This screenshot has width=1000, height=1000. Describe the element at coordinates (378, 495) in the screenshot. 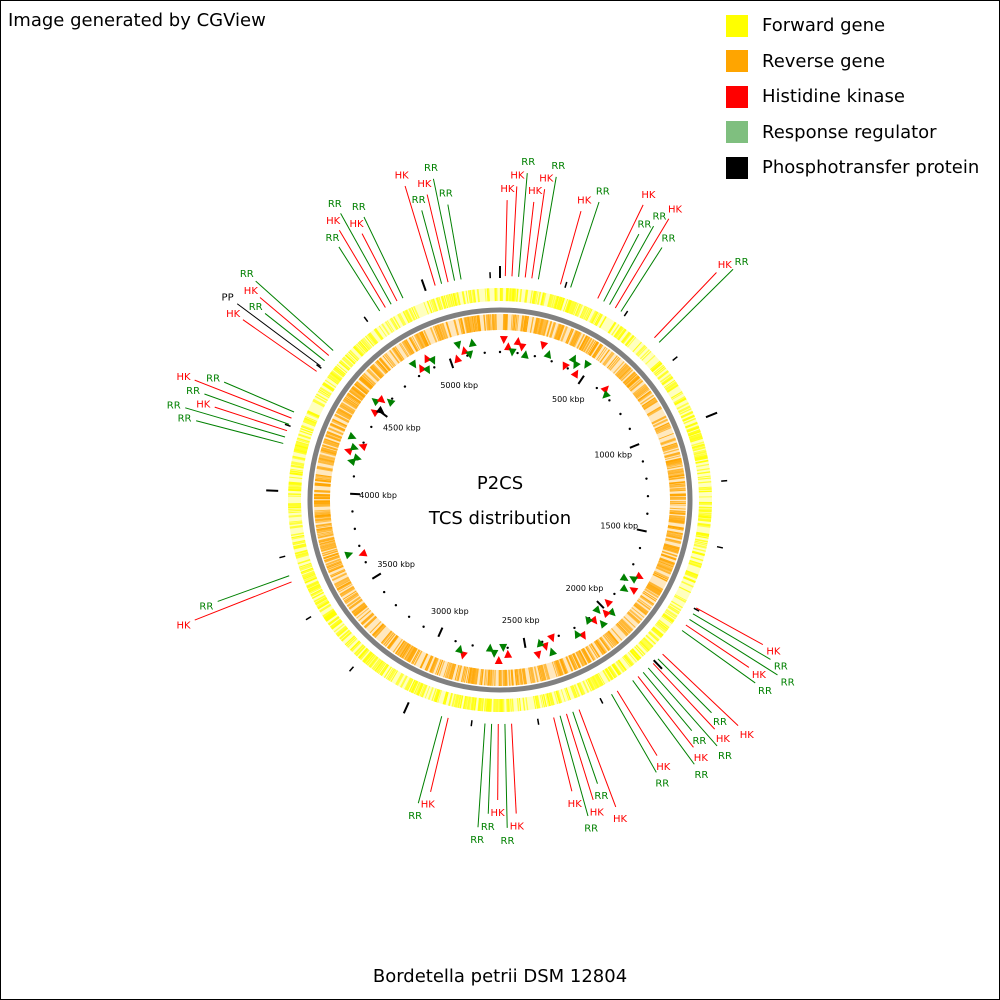

I see `tick-label: 4000 kbp` at that location.